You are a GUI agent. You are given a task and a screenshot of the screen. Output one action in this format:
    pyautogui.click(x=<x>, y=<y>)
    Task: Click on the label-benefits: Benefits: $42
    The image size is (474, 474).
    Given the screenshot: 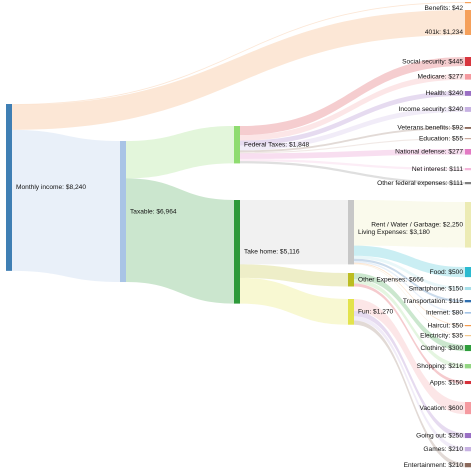 What is the action you would take?
    pyautogui.click(x=444, y=8)
    